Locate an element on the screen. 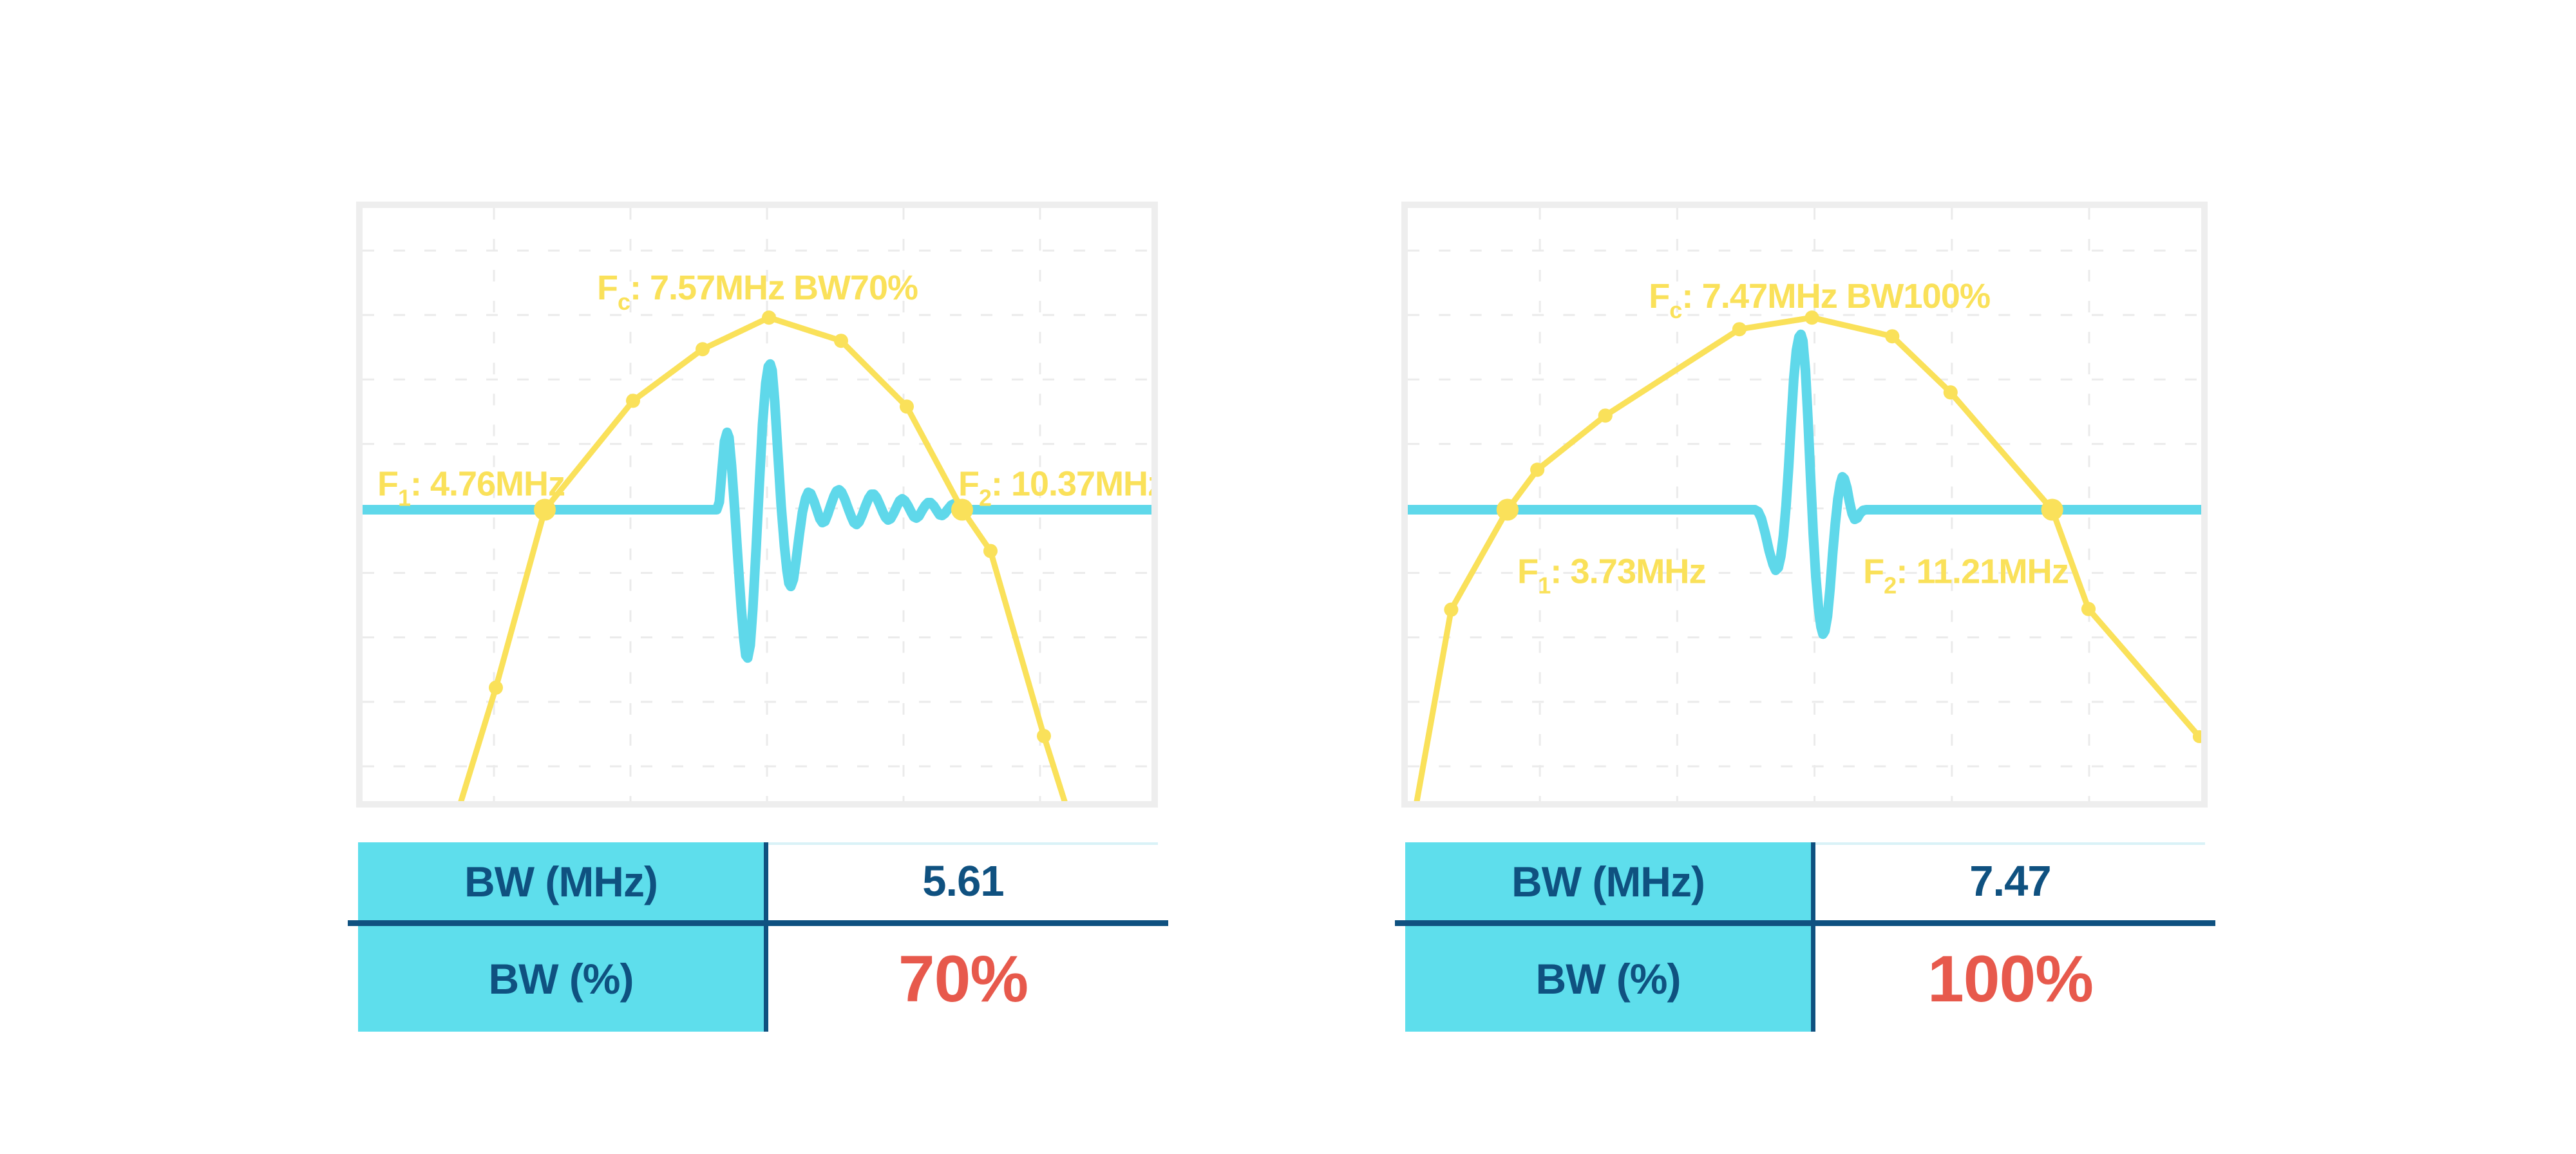  bw-pct-value: 100% is located at coordinates (2010, 978).